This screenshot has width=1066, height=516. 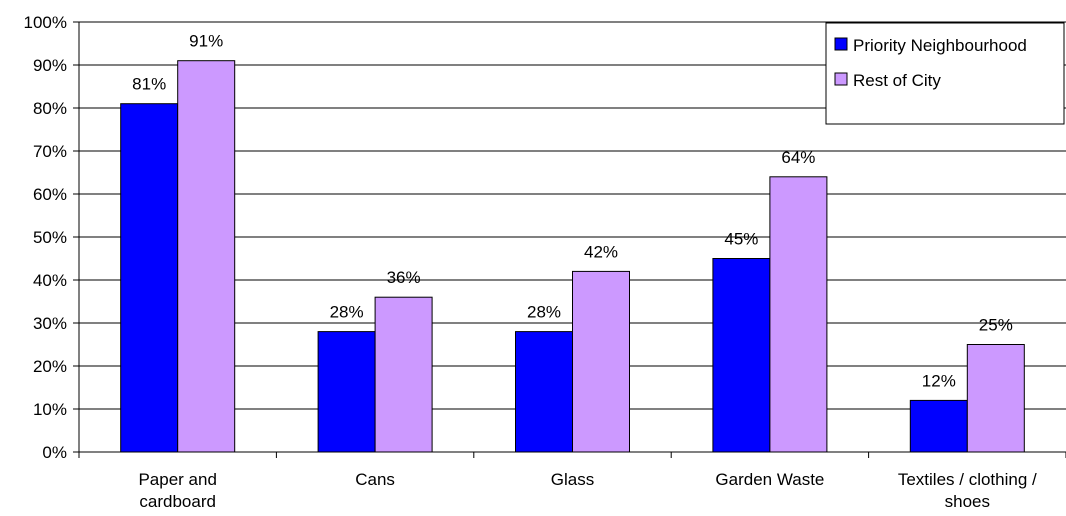 What do you see at coordinates (375, 479) in the screenshot?
I see `x-tick-label-cans: Cans` at bounding box center [375, 479].